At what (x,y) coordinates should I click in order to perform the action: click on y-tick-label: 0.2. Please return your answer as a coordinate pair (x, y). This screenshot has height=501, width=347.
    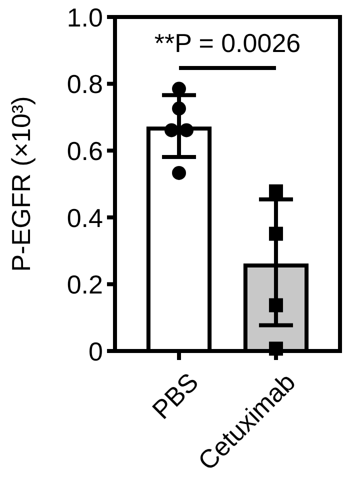
    Looking at the image, I should click on (84, 285).